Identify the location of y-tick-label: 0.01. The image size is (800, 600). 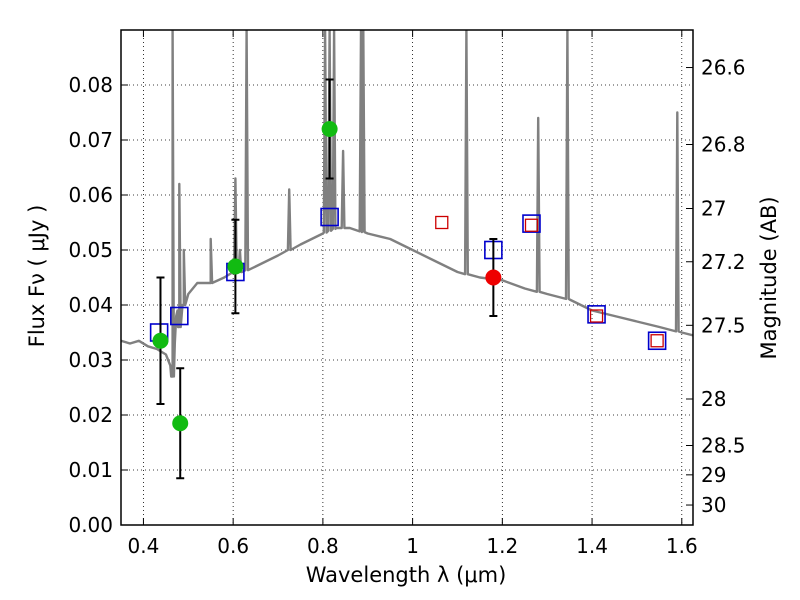
(90, 470).